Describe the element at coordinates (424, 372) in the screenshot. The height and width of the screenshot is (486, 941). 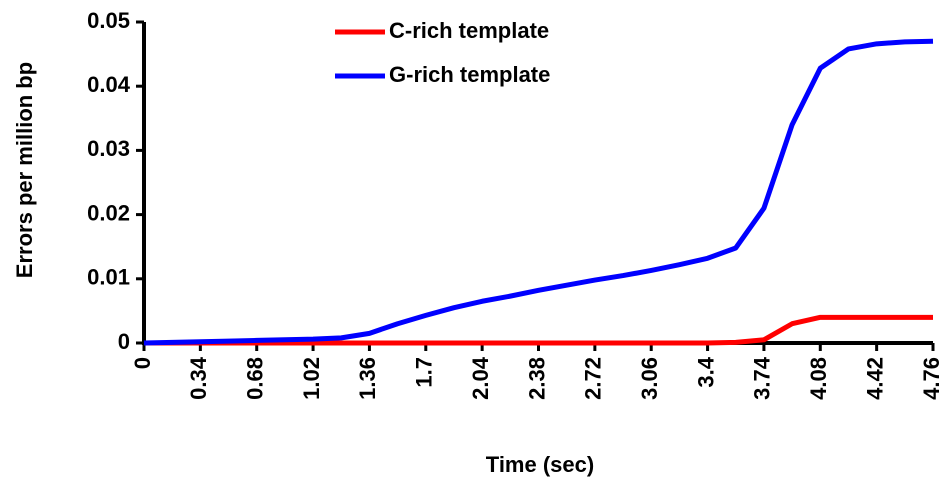
I see `x-tick-label: 1.7` at that location.